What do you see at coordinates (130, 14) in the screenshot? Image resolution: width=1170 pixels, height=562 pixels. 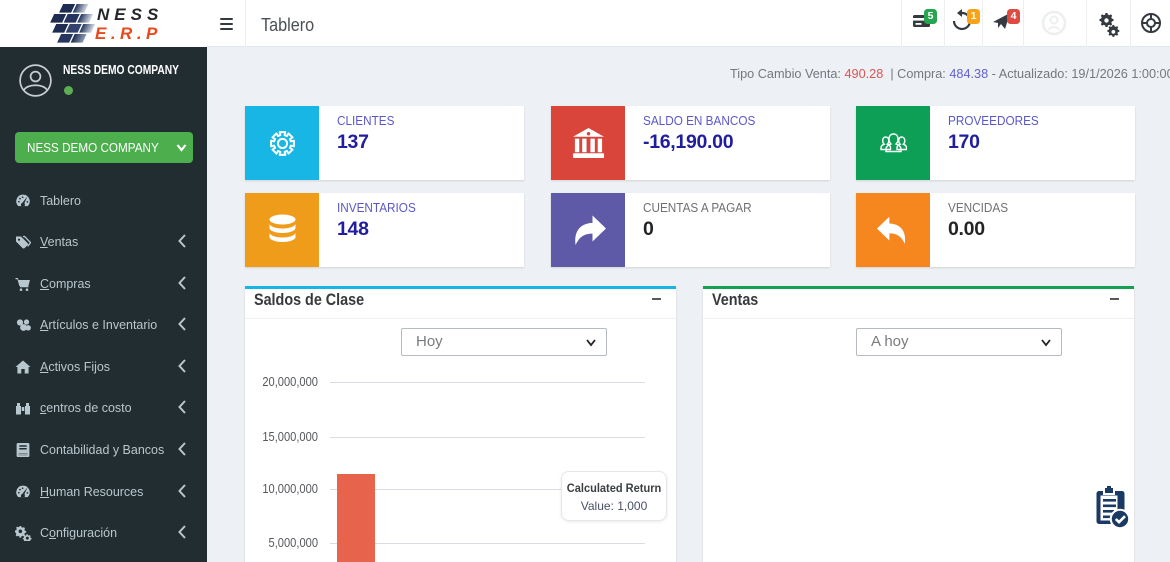 I see `svg-text: NESS` at bounding box center [130, 14].